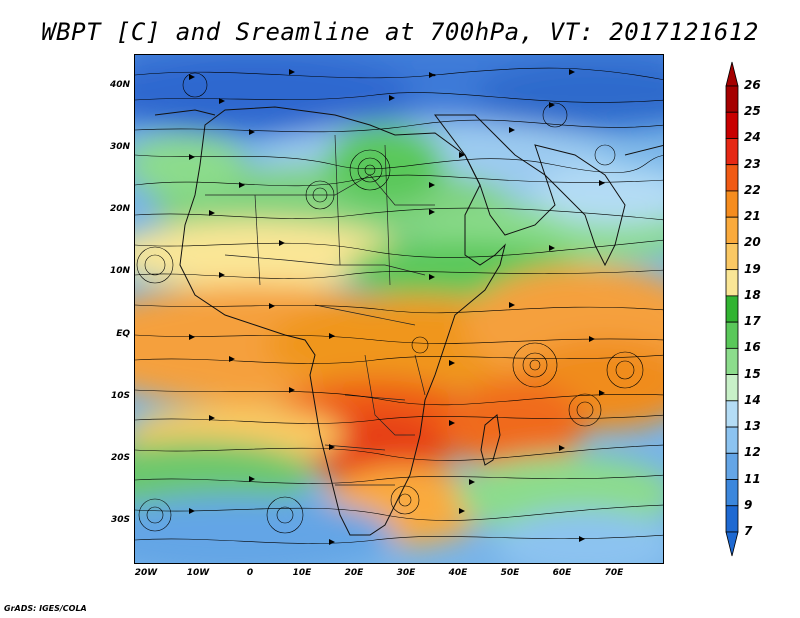 The width and height of the screenshot is (800, 618). Describe the element at coordinates (119, 147) in the screenshot. I see `lat-label: 30N` at that location.